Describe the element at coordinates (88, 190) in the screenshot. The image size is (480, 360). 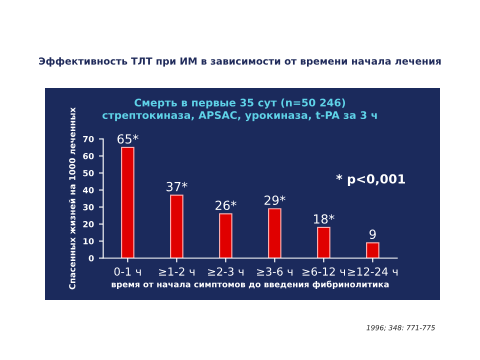
I see `y-tick-label: 40` at that location.